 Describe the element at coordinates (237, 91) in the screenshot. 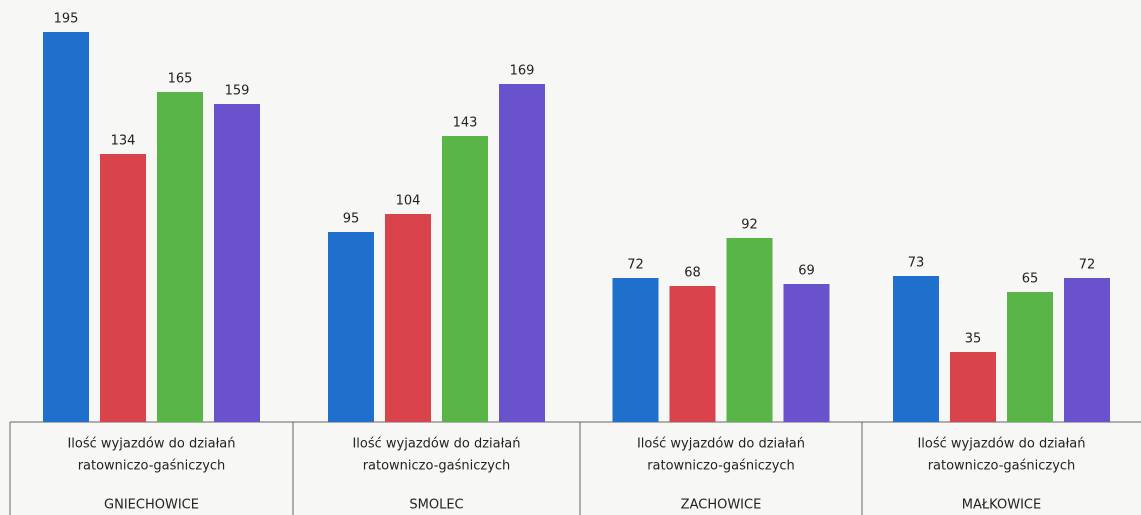

I see `value-label: 159` at that location.